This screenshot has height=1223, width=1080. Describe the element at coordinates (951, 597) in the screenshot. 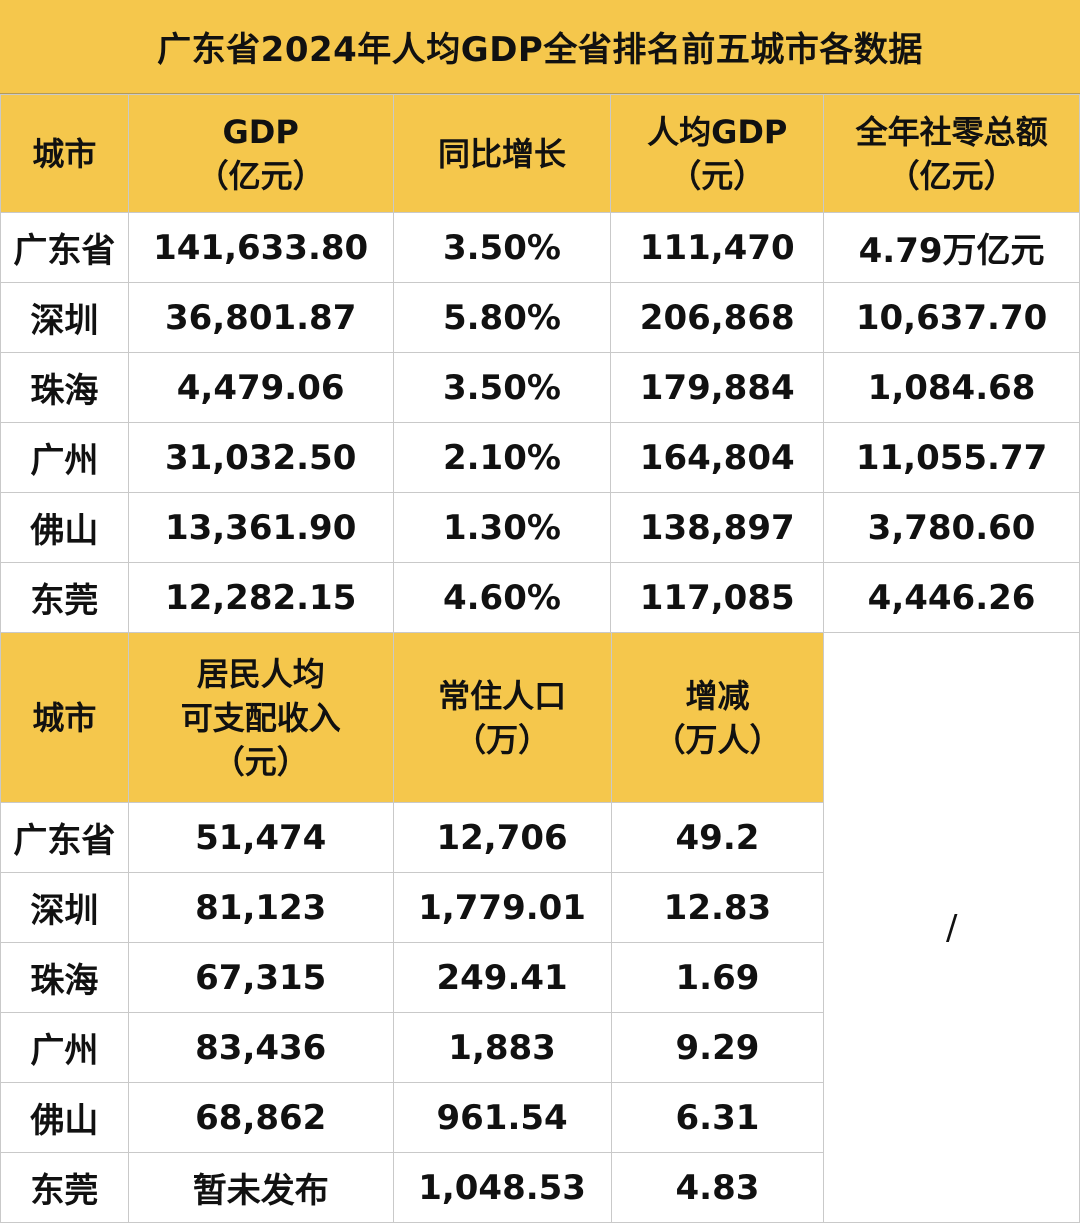

I see `value-cell: 4,446.26` at that location.